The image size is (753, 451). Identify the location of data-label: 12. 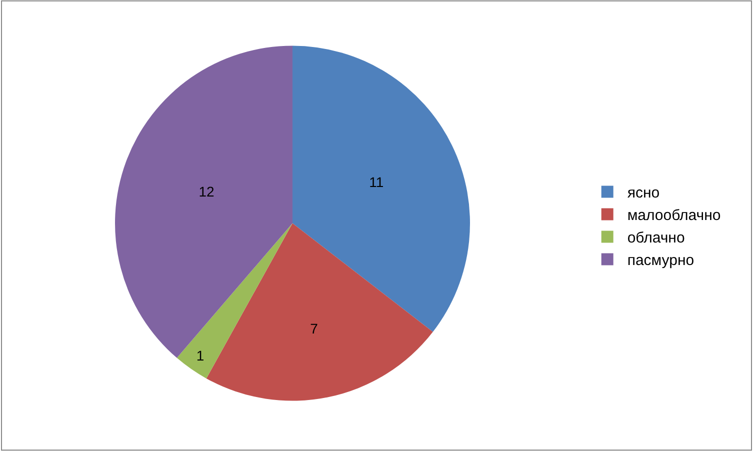
(206, 191).